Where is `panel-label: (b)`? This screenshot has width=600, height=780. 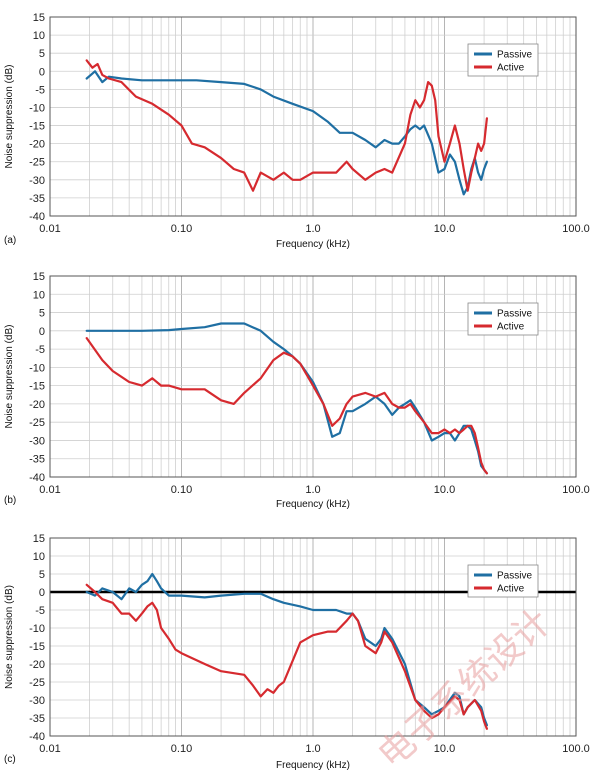 panel-label: (b) is located at coordinates (10, 500).